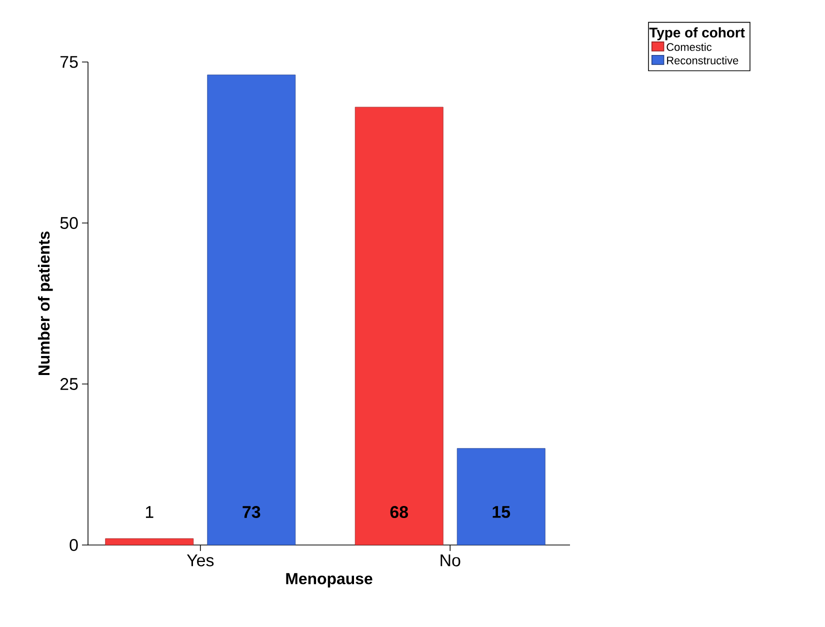 Image resolution: width=825 pixels, height=627 pixels. What do you see at coordinates (69, 384) in the screenshot?
I see `y-tick-label: 25` at bounding box center [69, 384].